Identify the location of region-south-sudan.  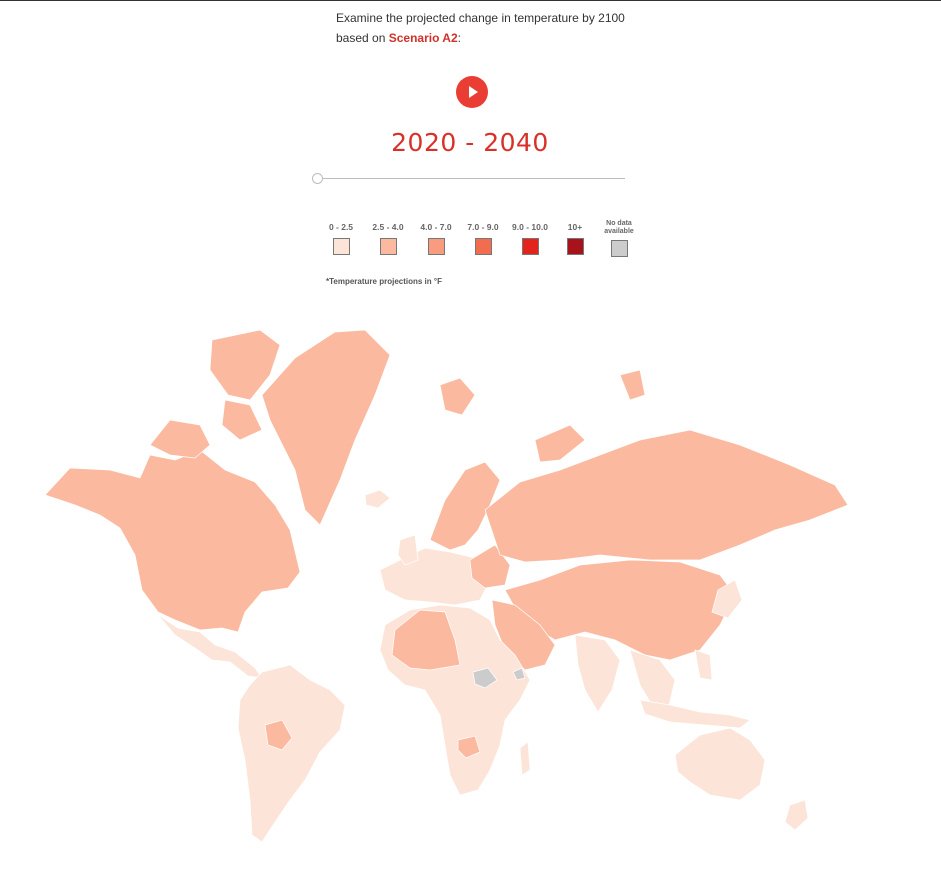
(499, 678).